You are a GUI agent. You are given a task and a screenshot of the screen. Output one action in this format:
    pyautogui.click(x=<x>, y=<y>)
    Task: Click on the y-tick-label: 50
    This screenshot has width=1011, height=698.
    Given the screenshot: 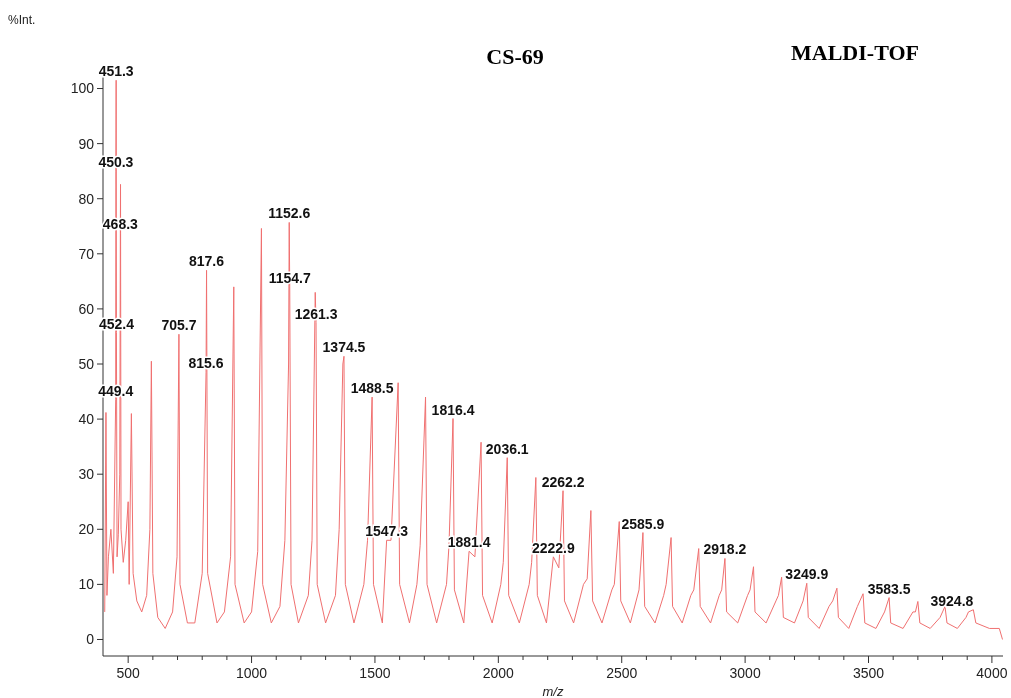 What is the action you would take?
    pyautogui.click(x=86, y=363)
    